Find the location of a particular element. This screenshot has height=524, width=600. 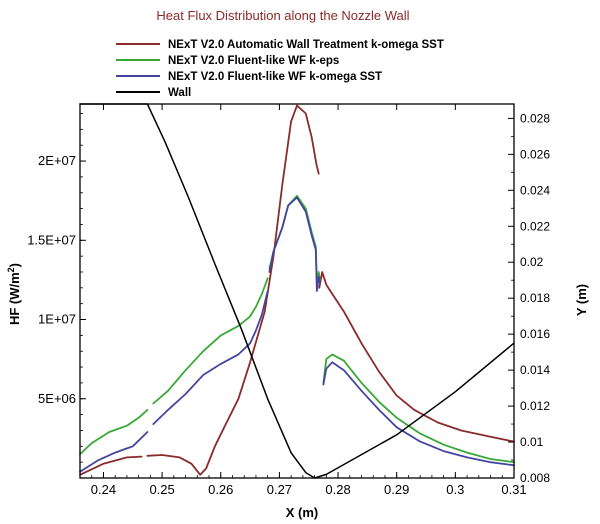

x-tick-label: 0.25 is located at coordinates (161, 489).